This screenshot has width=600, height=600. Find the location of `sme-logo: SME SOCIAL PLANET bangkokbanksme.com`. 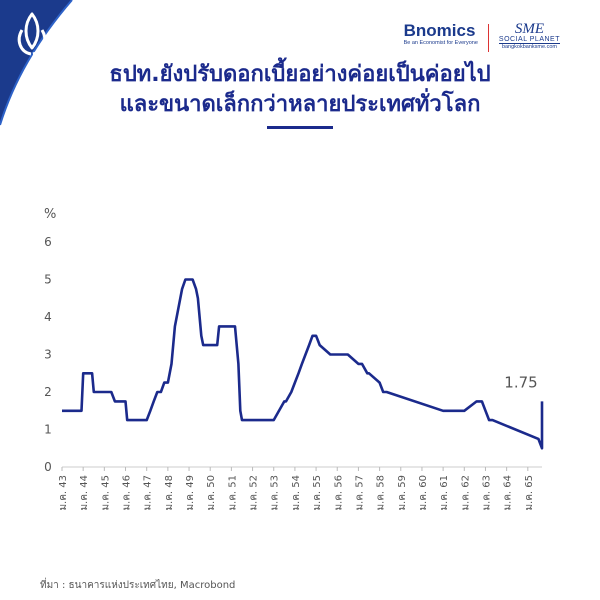

sme-logo: SME SOCIAL PLANET bangkokbanksme.com is located at coordinates (529, 35).